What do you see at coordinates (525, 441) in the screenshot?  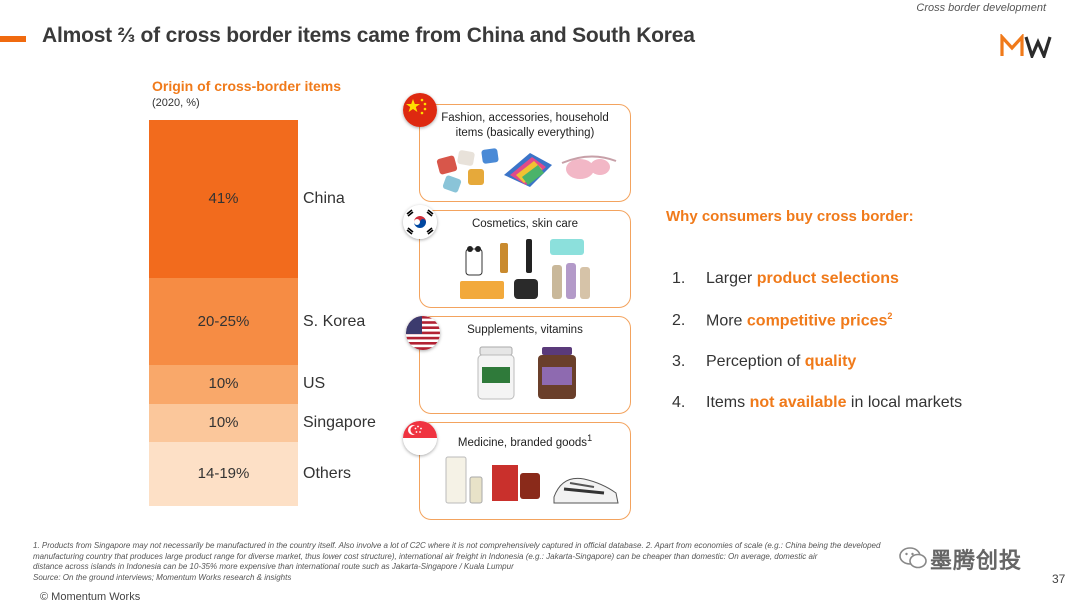 I see `origin-card-label: Medicine, branded goods1` at bounding box center [525, 441].